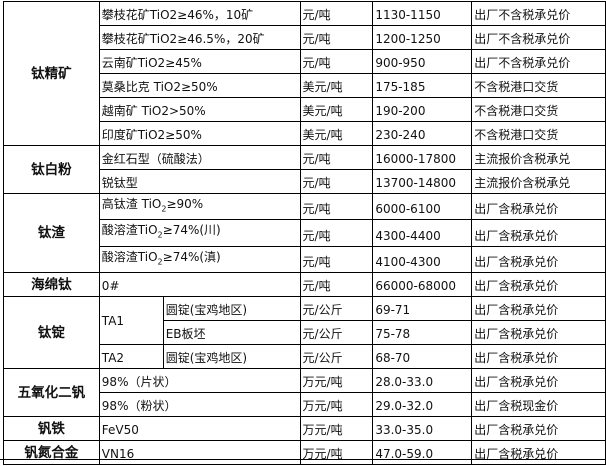  What do you see at coordinates (422, 405) in the screenshot?
I see `price-cell: 29.0-32.0` at bounding box center [422, 405].